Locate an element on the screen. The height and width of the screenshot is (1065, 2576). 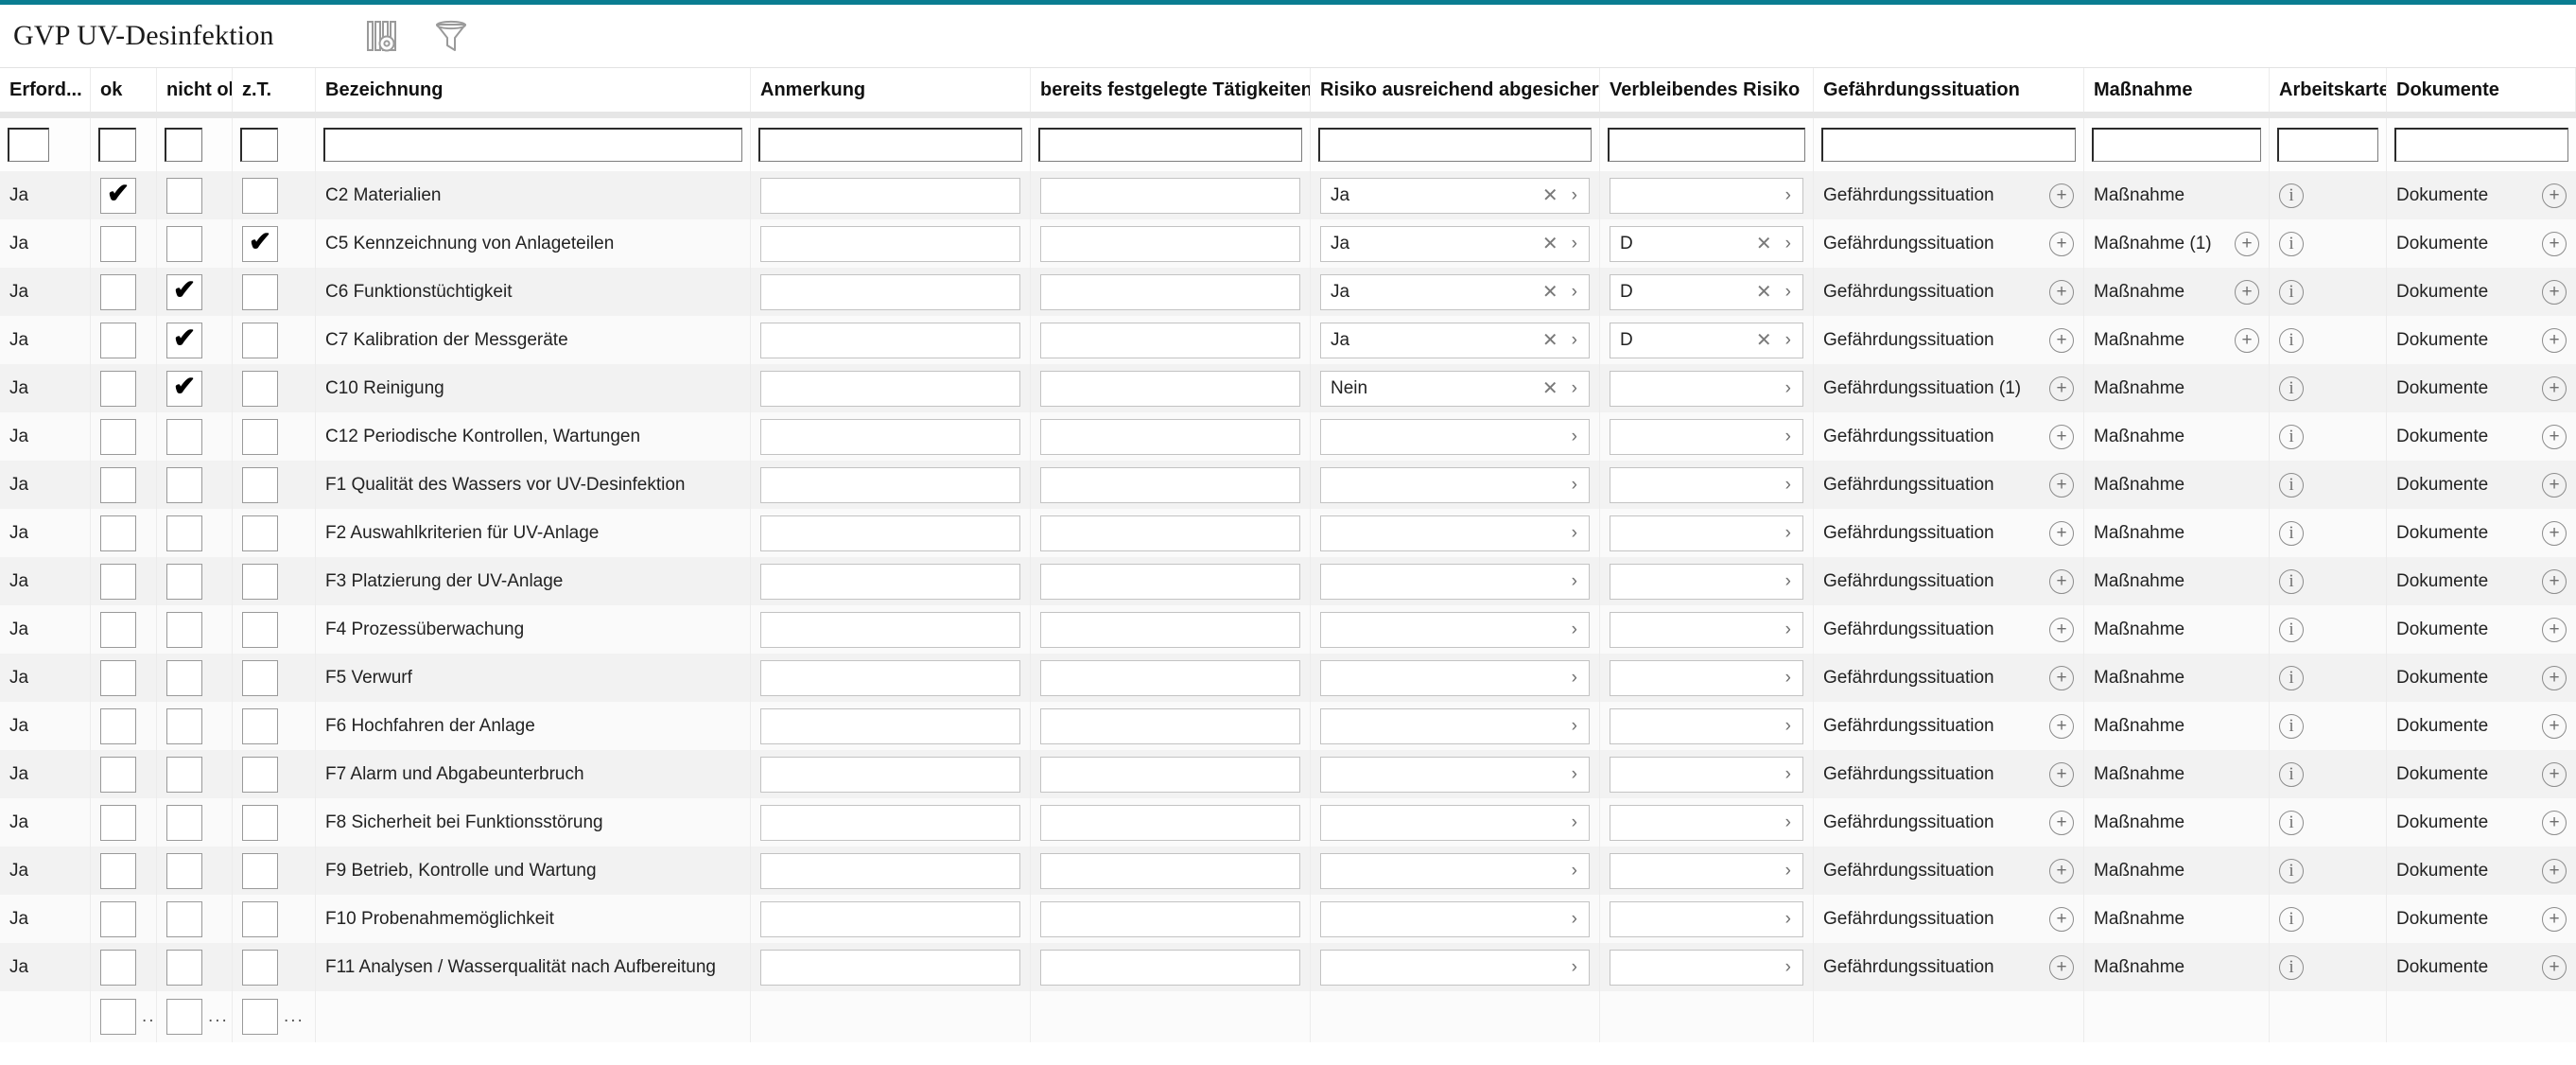
new-row-cell-dokumente is located at coordinates (2481, 1016).